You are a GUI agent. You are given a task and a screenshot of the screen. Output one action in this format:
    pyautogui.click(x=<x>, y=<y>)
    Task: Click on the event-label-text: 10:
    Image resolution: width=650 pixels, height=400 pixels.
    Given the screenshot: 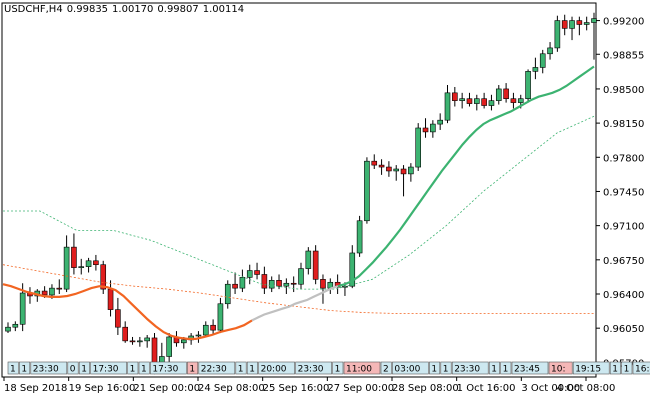 What is the action you would take?
    pyautogui.click(x=558, y=370)
    